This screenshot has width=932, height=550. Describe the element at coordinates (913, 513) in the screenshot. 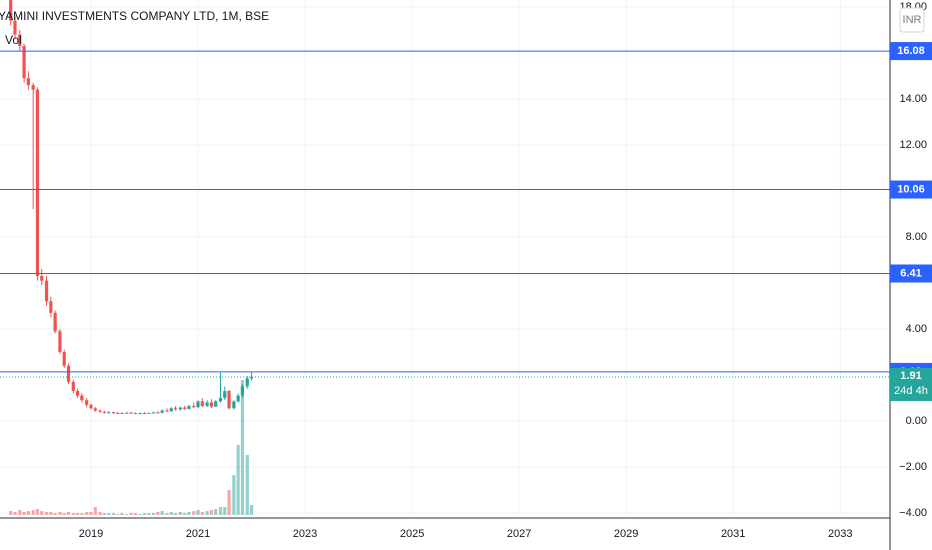

I see `y-tick-label: −4.00` at that location.